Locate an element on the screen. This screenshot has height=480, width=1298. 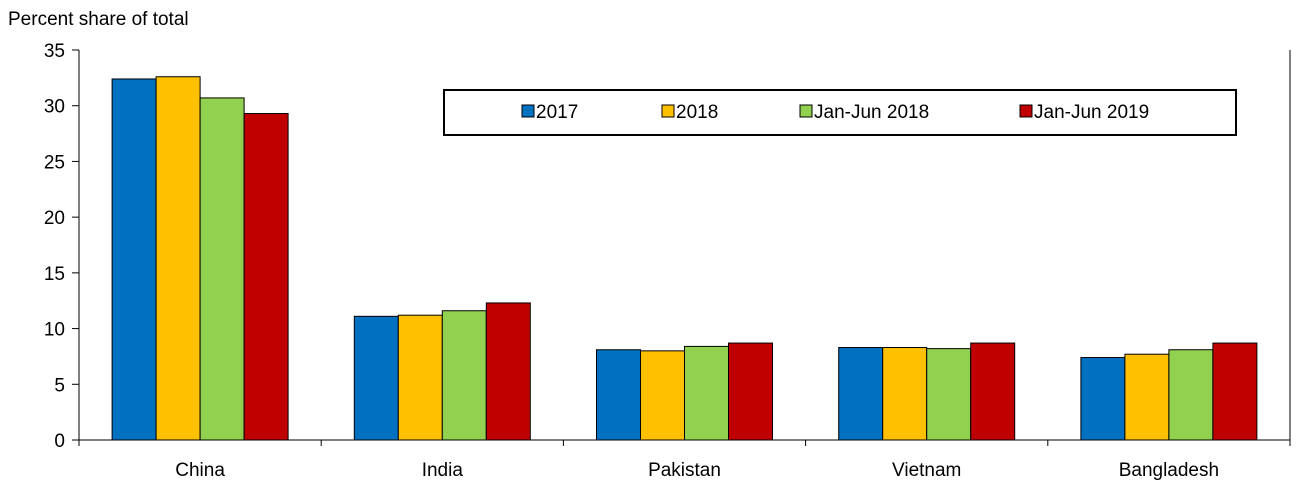
y-tick-label: 35 is located at coordinates (54, 51).